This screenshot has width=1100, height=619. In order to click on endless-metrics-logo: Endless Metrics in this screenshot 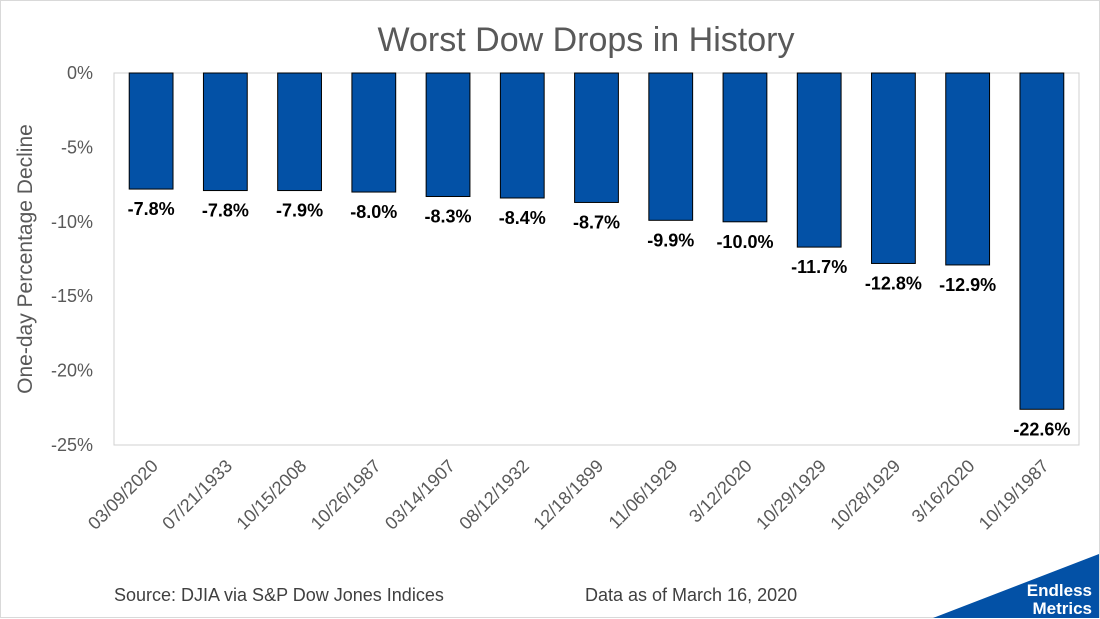, I will do `click(1016, 586)`.